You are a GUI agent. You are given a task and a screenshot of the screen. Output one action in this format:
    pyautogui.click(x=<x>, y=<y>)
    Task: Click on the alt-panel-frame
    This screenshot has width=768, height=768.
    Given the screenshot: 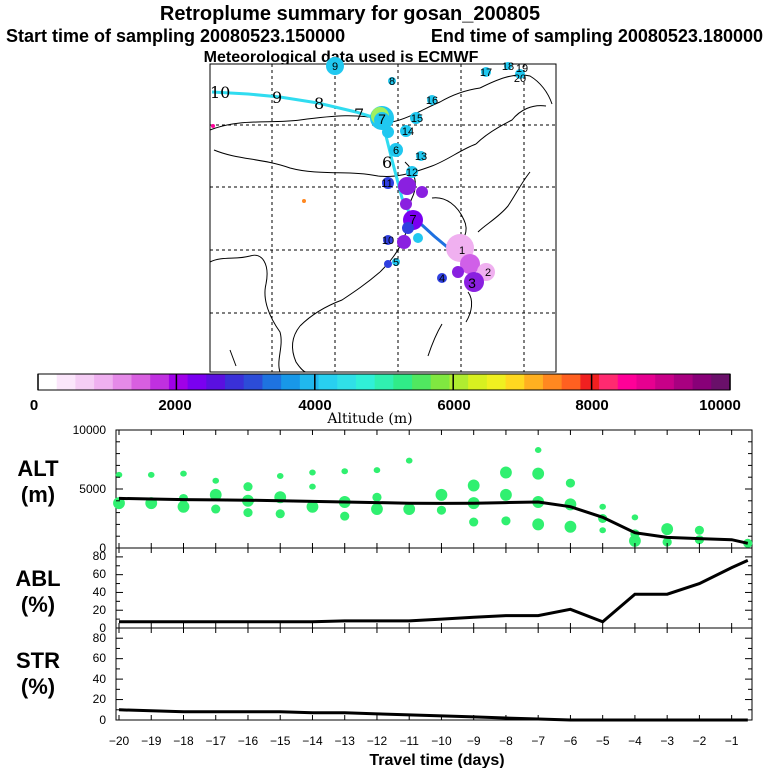 What is the action you would take?
    pyautogui.click(x=434, y=489)
    